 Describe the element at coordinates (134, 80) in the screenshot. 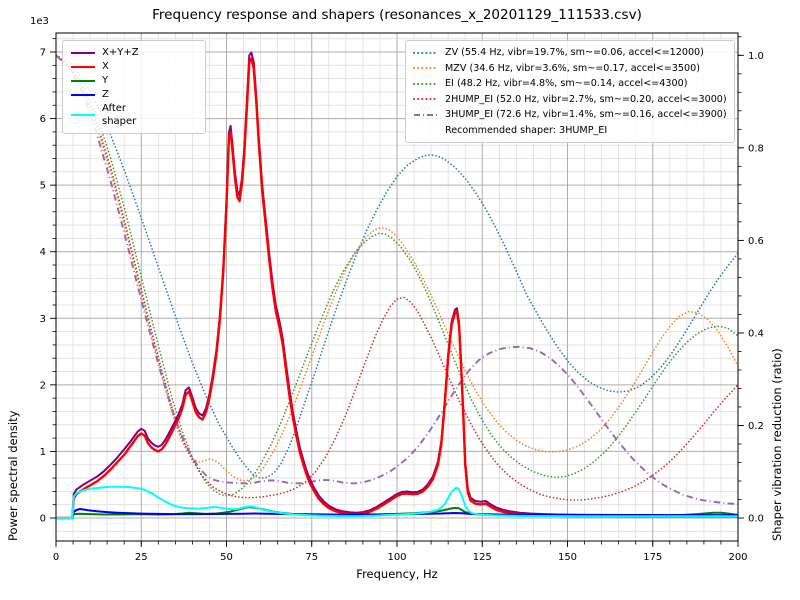

I see `legend-measured-item-y: Y` at that location.